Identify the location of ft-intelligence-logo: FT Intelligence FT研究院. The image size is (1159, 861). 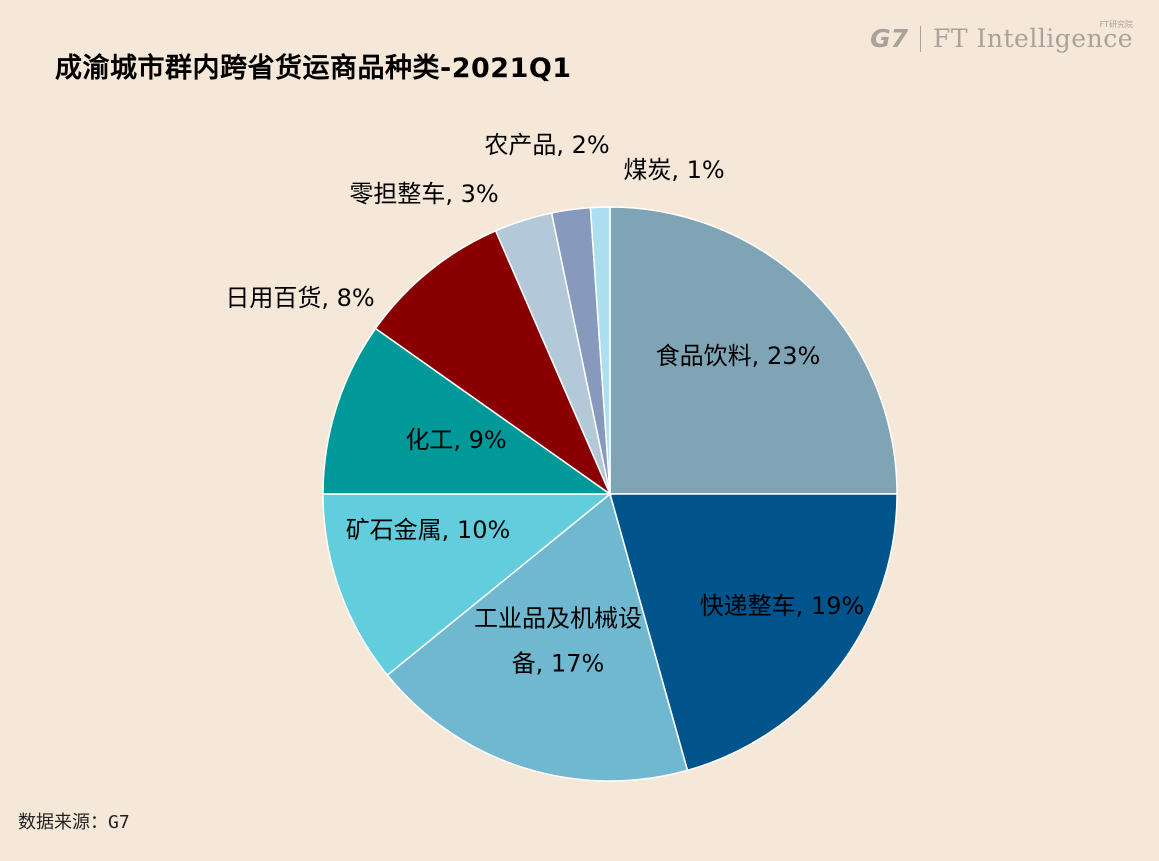
(1033, 38).